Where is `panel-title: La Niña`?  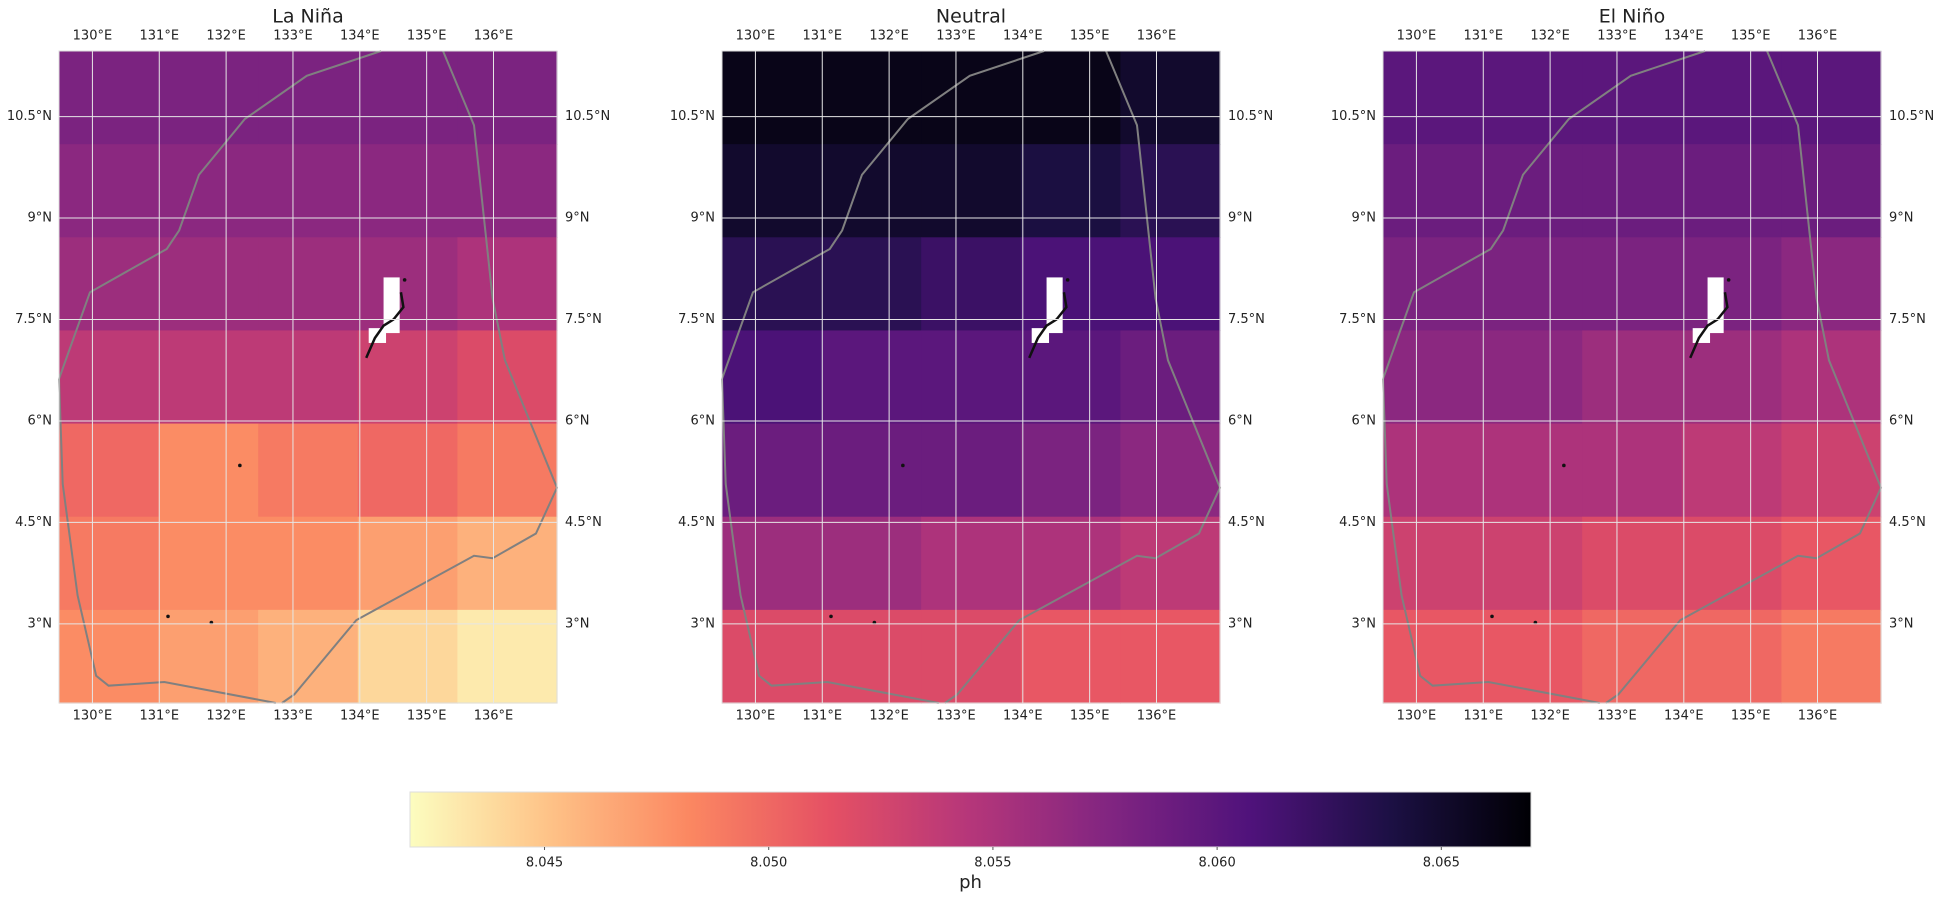 panel-title: La Niña is located at coordinates (307, 17).